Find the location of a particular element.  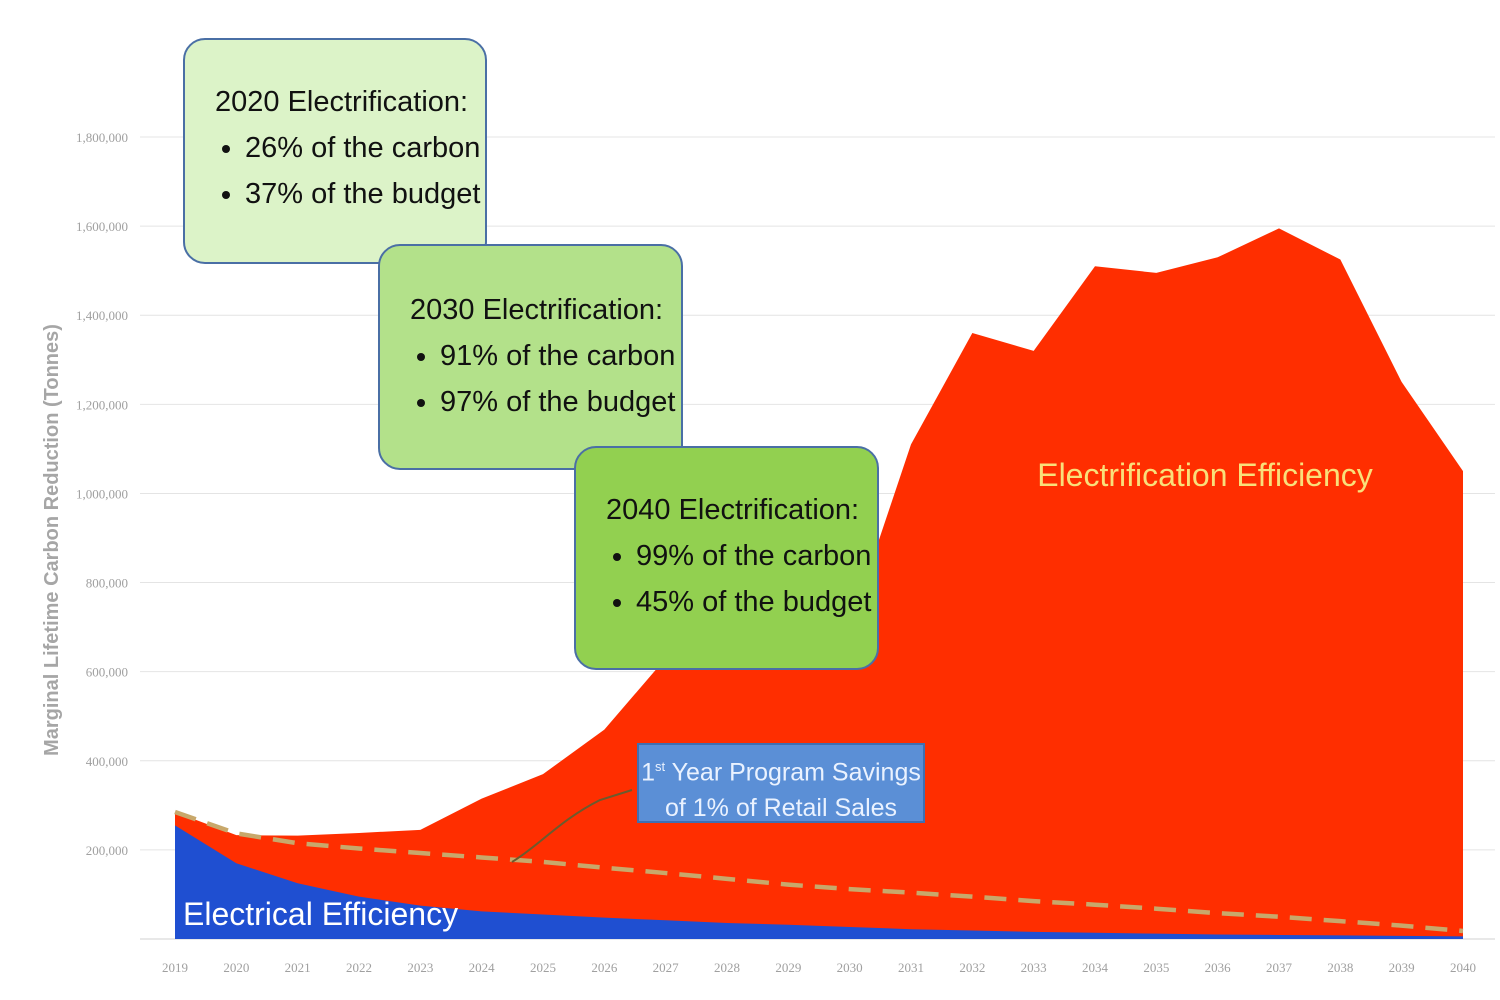

leader-layer is located at coordinates (572, 826).